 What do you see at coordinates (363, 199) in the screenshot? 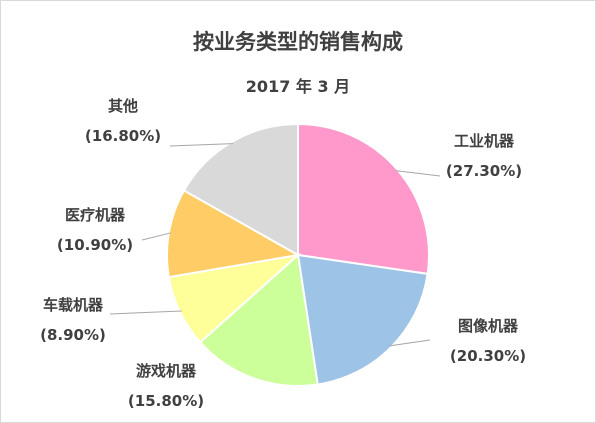
I see `pie-slice-industrial` at bounding box center [363, 199].